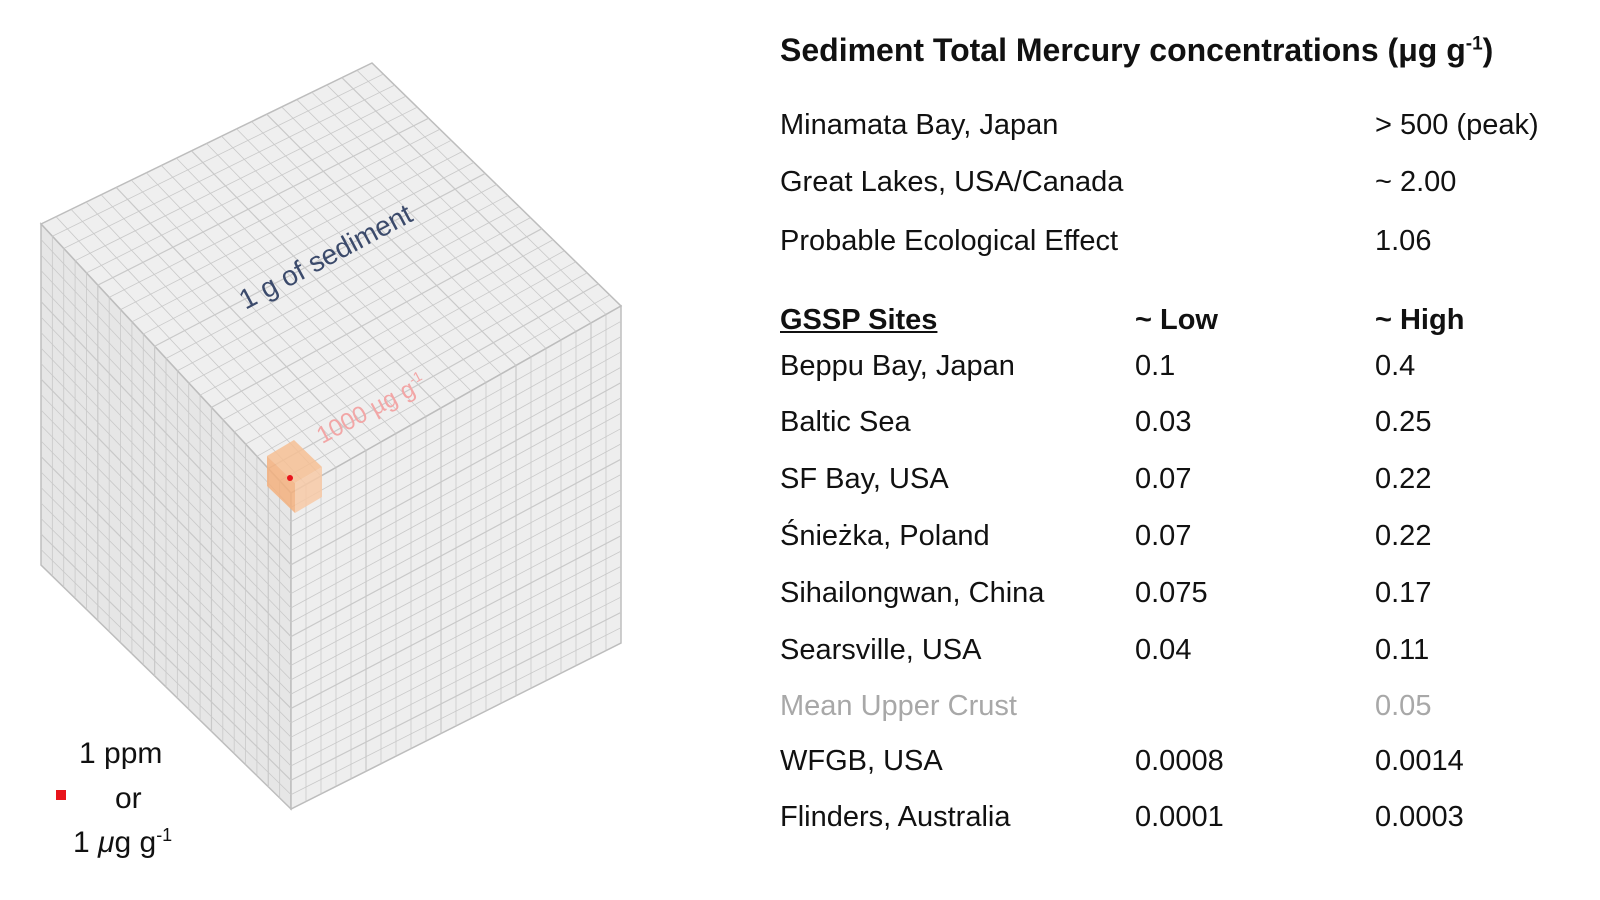 The height and width of the screenshot is (900, 1600). What do you see at coordinates (281, 484) in the screenshot?
I see `highlight-cube-left` at bounding box center [281, 484].